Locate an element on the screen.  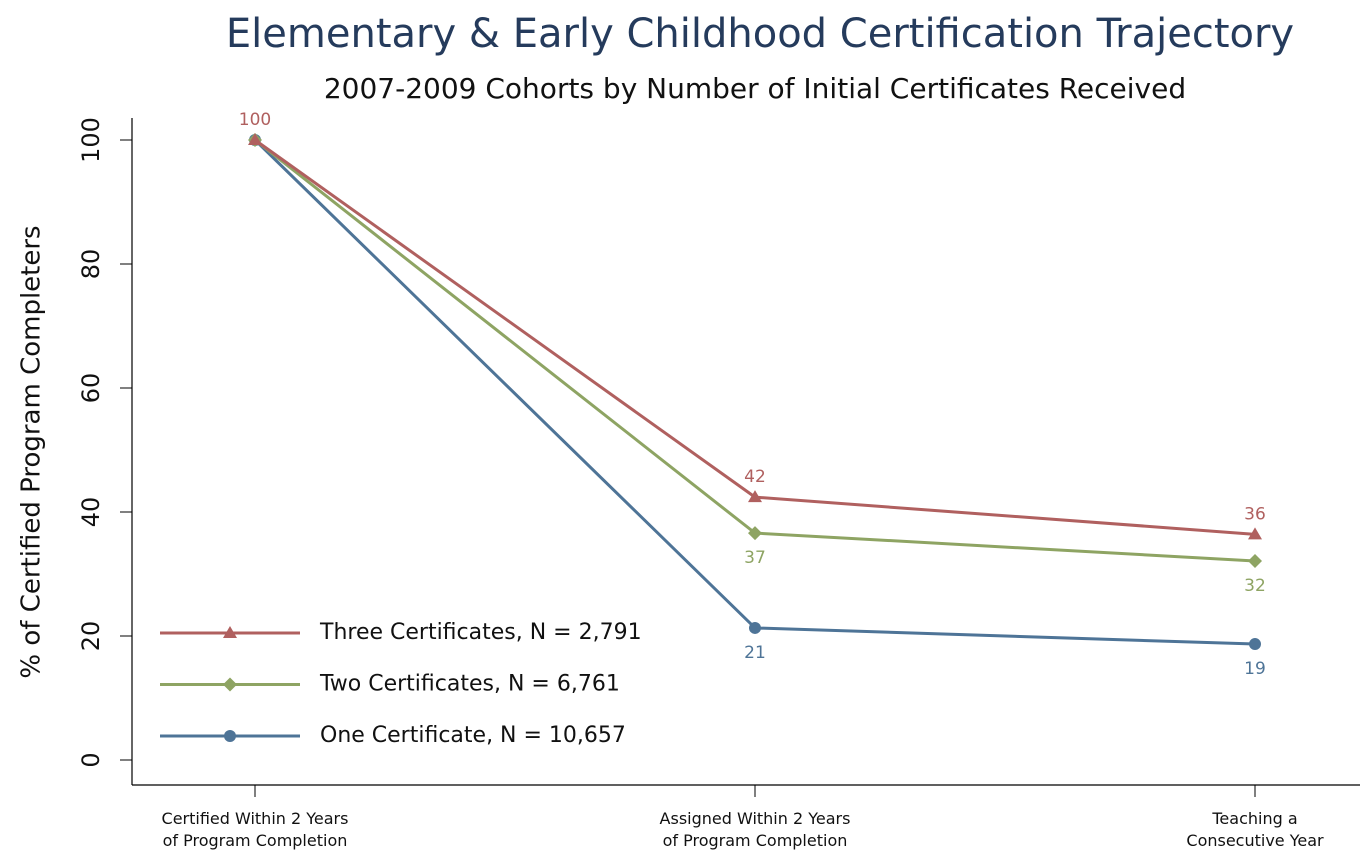
data-label: 36 is located at coordinates (1255, 514).